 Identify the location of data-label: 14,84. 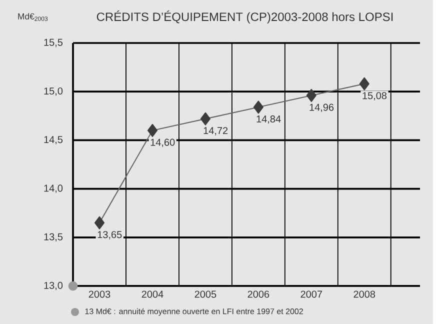
(268, 119).